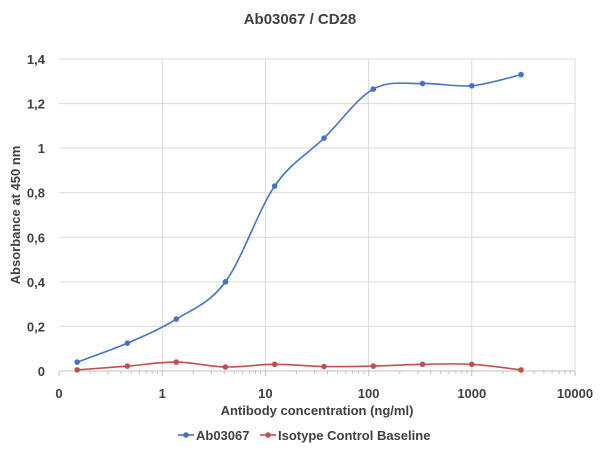 The width and height of the screenshot is (600, 450). Describe the element at coordinates (300, 19) in the screenshot. I see `chart-title: Ab03067 / CD28` at that location.